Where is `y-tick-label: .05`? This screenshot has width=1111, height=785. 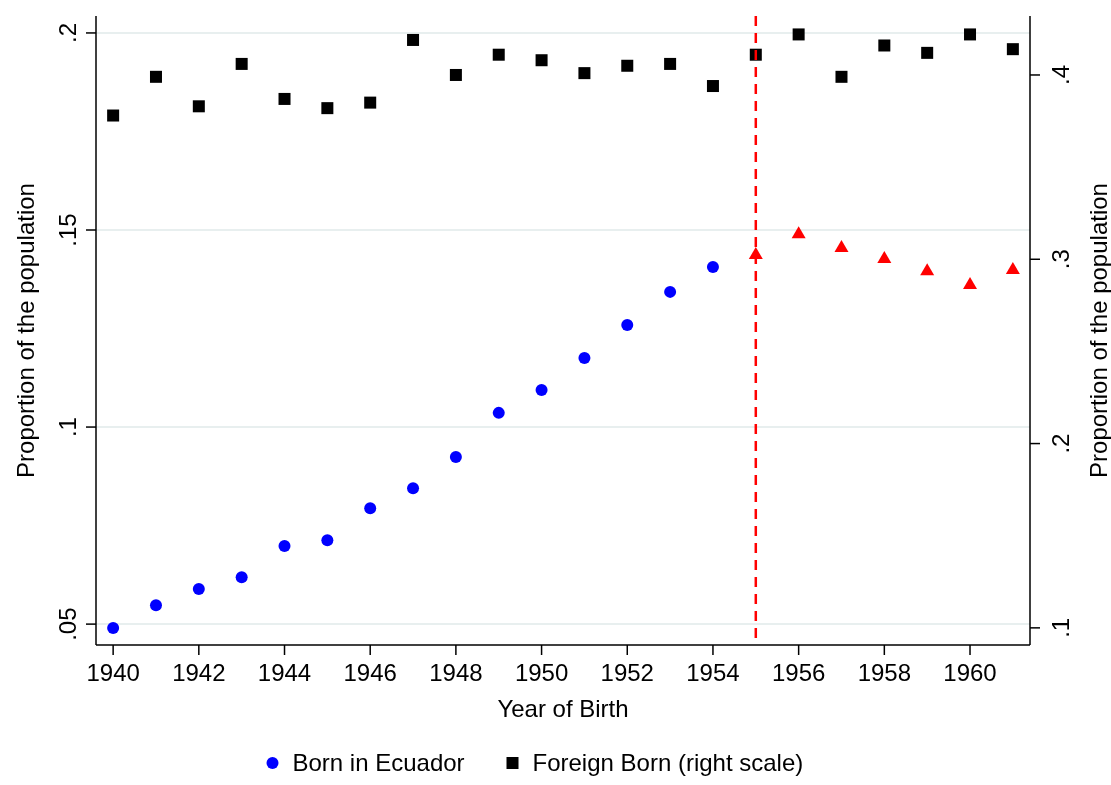 y-tick-label: .05 is located at coordinates (67, 624).